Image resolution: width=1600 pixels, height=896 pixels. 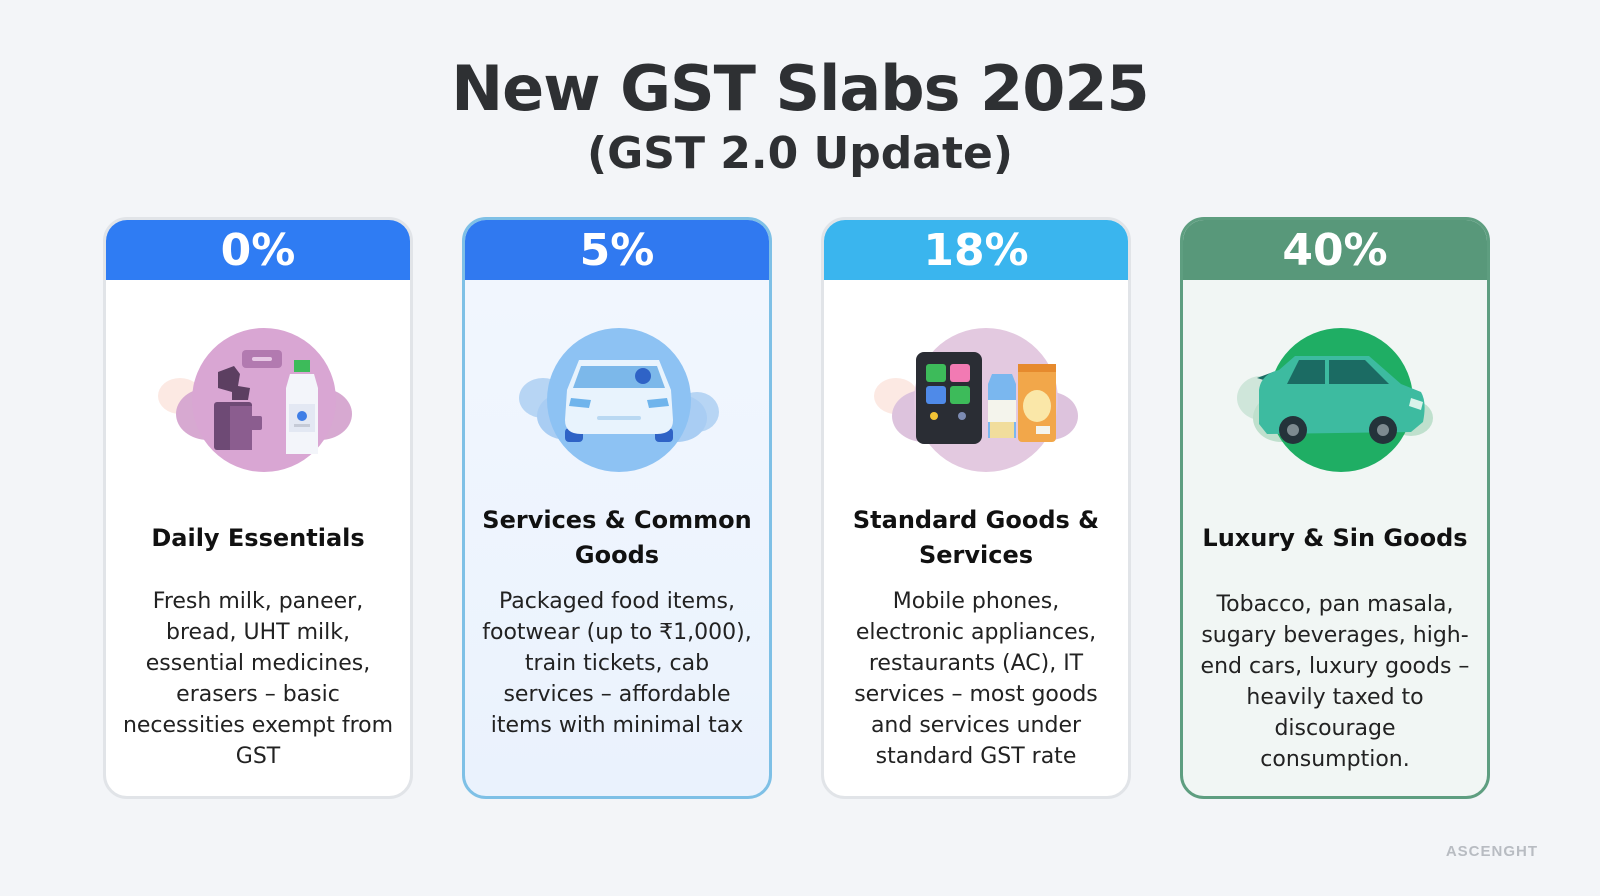 I want to click on car-front-icon, so click(x=617, y=401).